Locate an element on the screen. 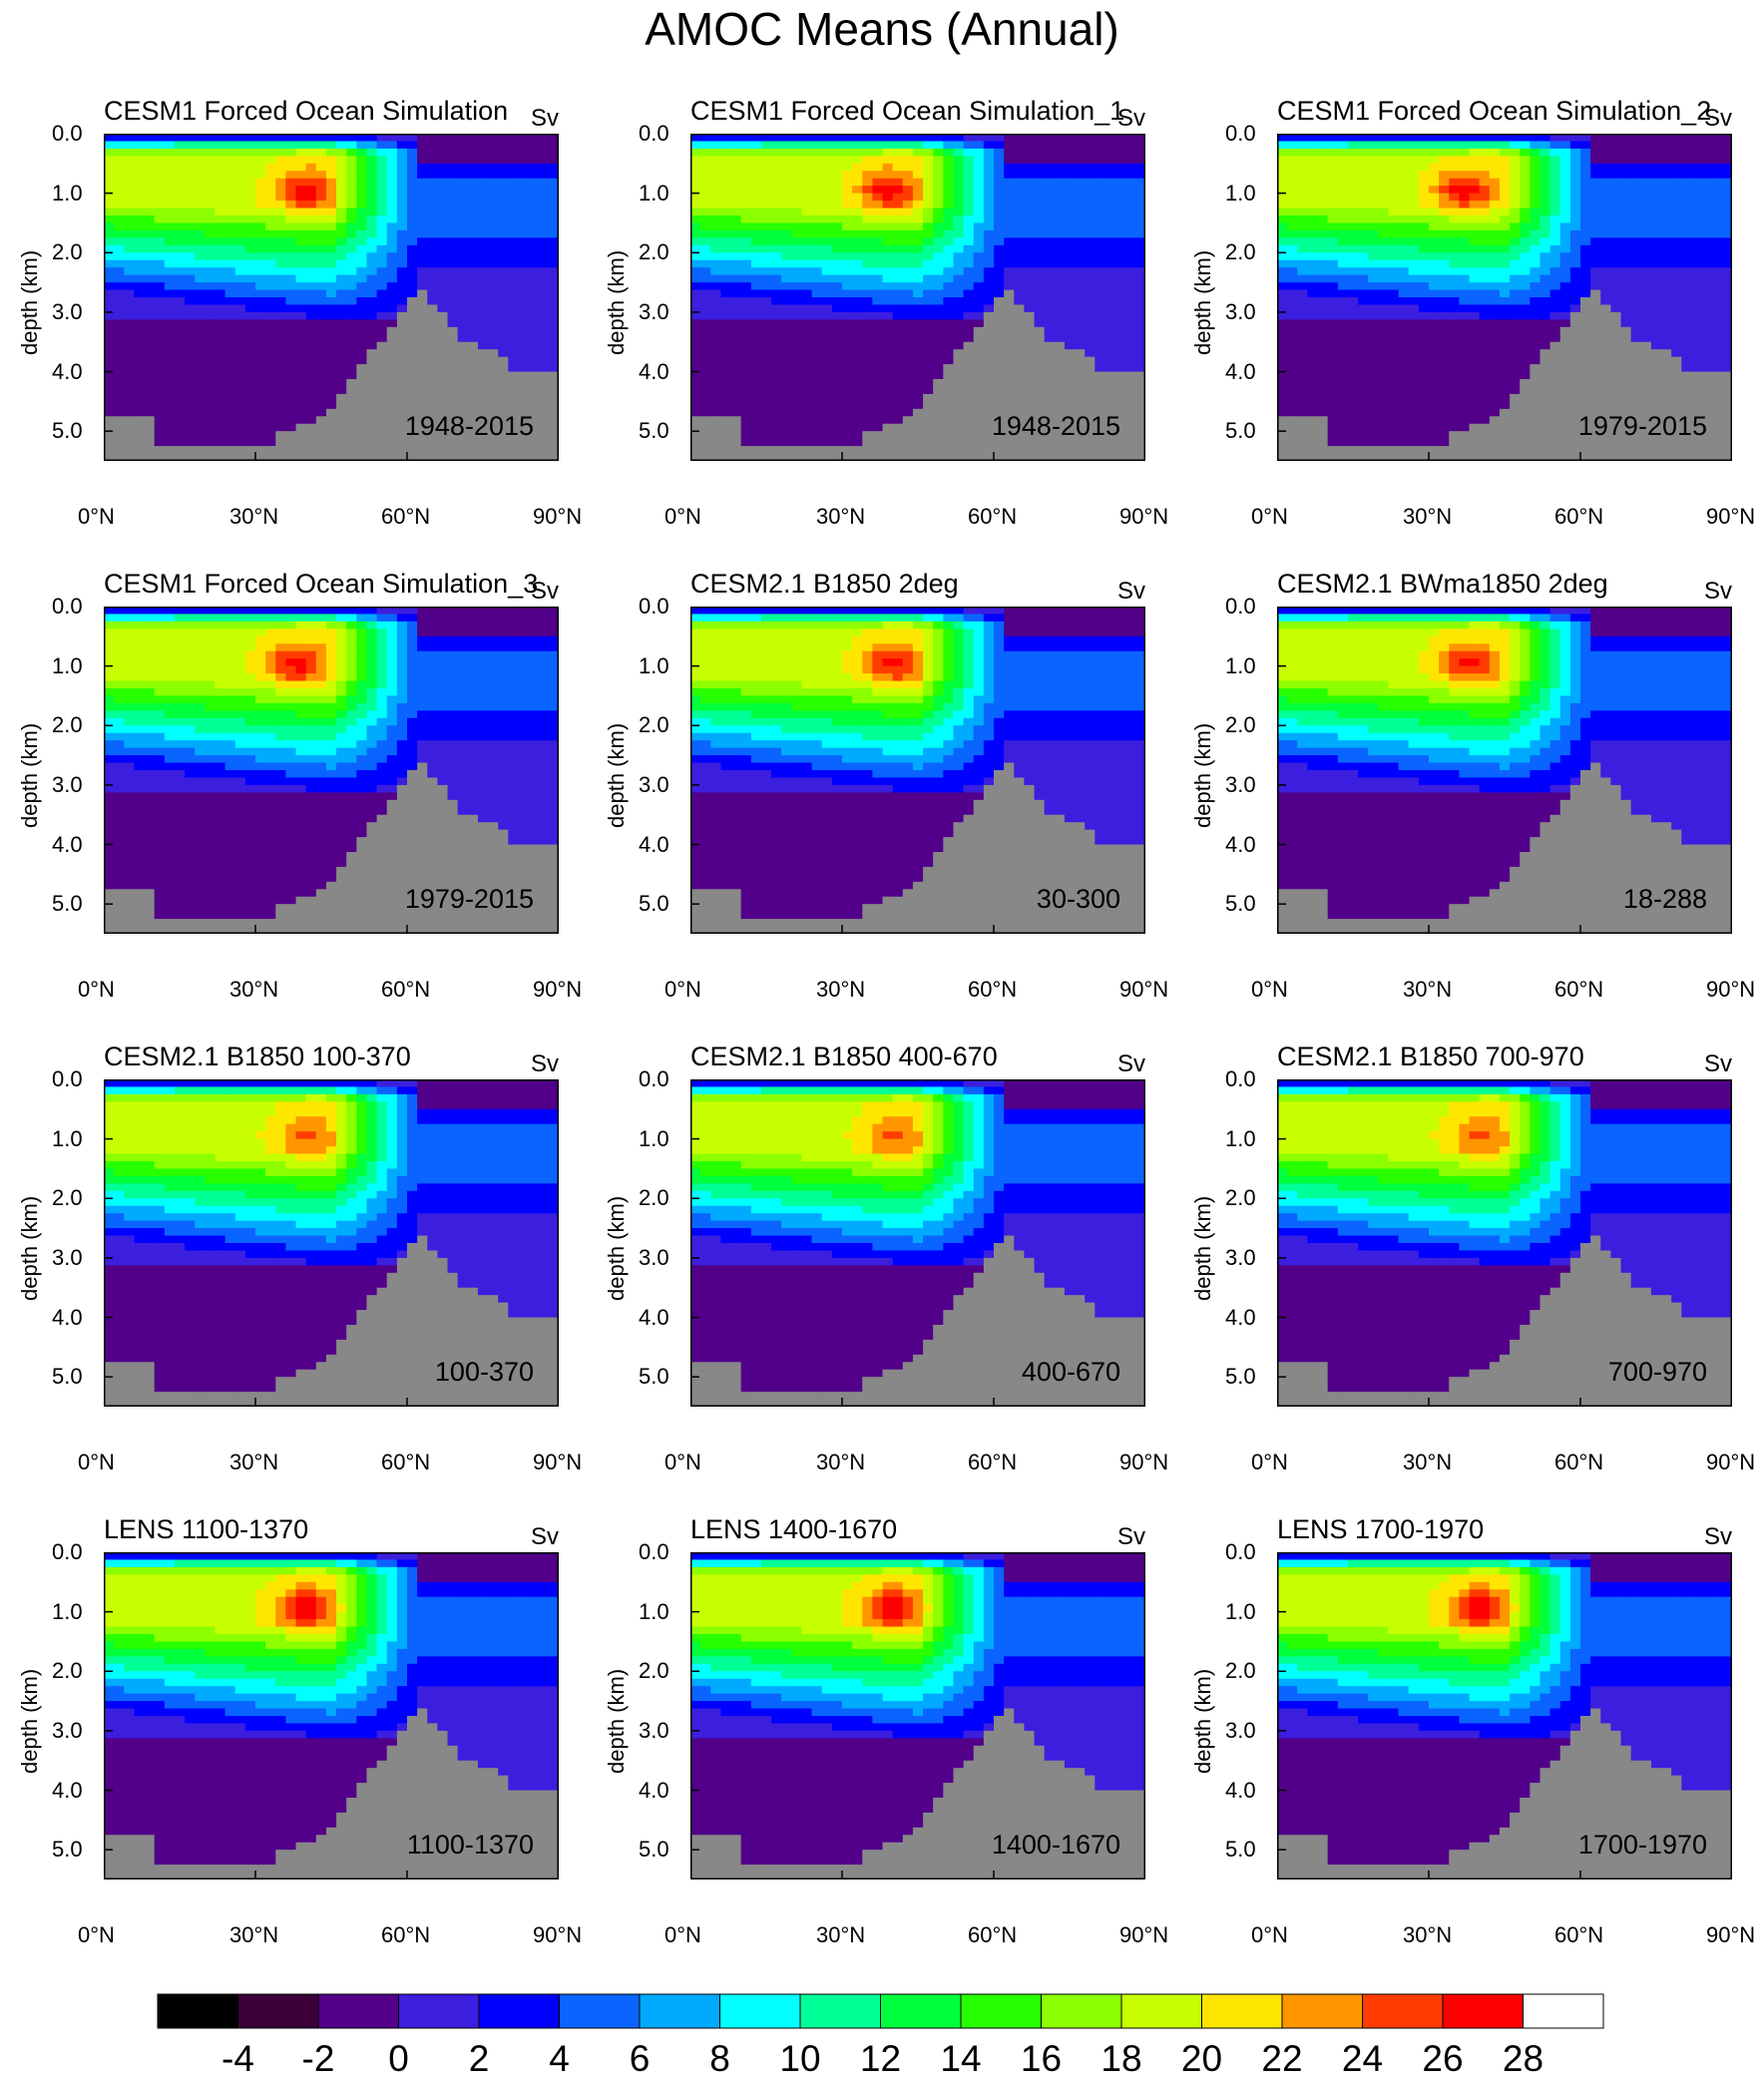 The width and height of the screenshot is (1764, 2082). x-tick-label: 60°N is located at coordinates (992, 517).